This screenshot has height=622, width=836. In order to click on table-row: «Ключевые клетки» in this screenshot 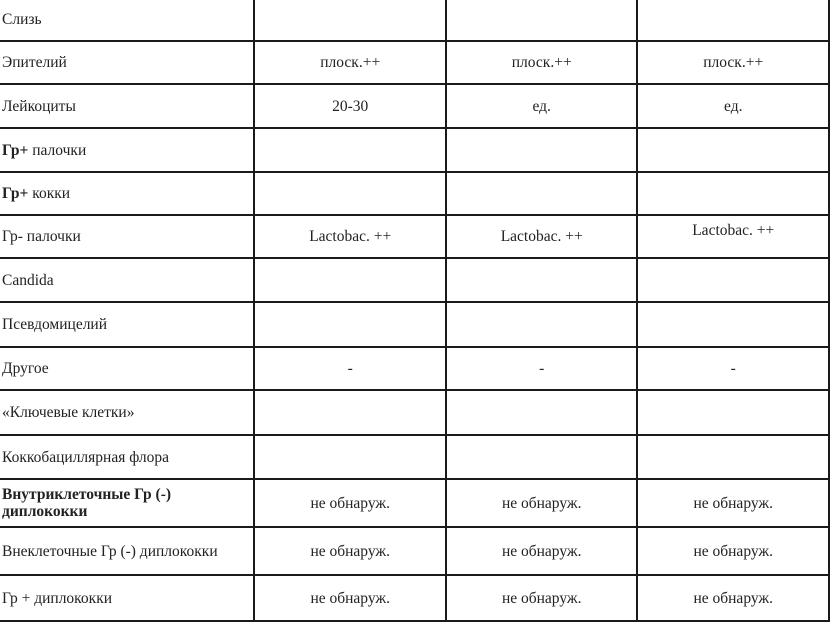, I will do `click(415, 412)`.